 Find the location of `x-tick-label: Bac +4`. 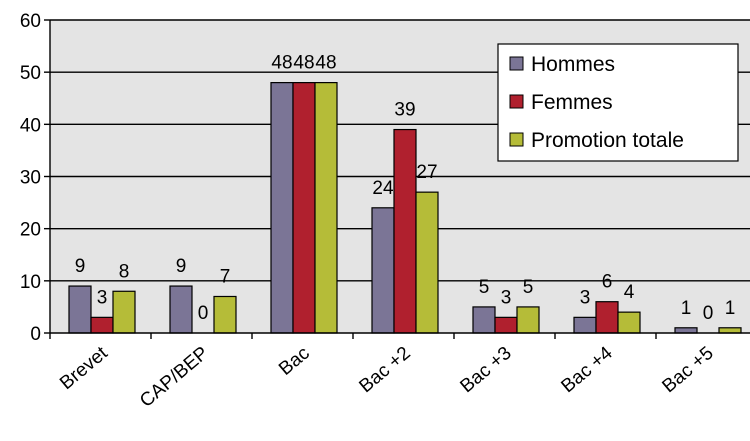

x-tick-label: Bac +4 is located at coordinates (587, 369).